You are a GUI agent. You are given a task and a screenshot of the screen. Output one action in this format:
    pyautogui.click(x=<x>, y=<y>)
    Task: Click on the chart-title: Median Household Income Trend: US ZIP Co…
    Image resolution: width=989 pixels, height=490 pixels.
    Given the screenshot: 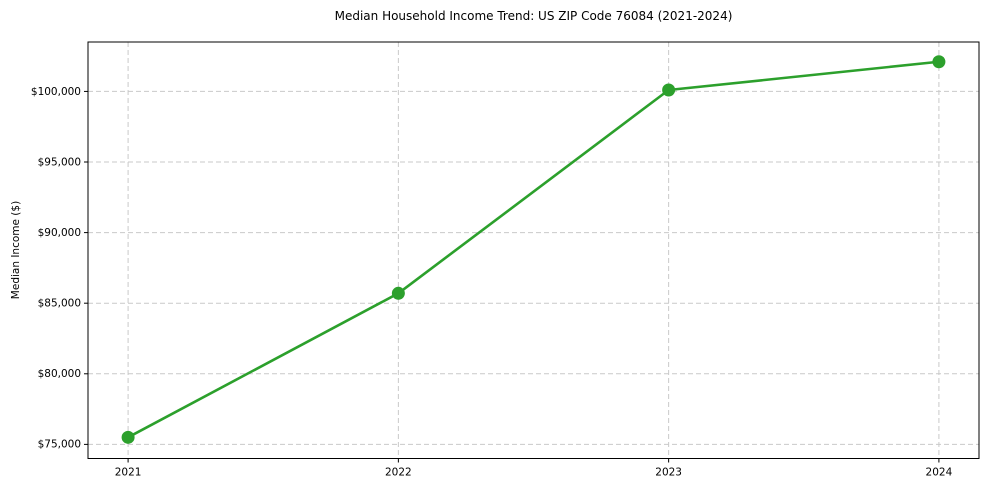 What is the action you would take?
    pyautogui.click(x=533, y=16)
    